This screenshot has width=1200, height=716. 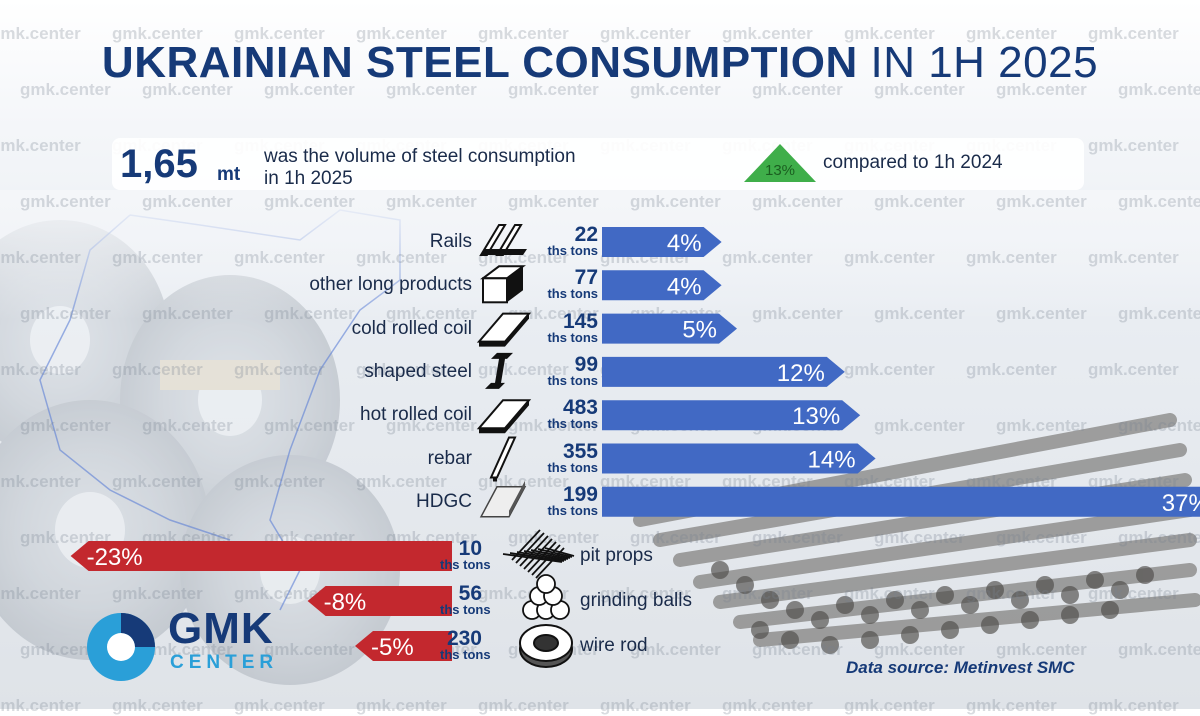 I want to click on category-label: wire rod, so click(x=614, y=645).